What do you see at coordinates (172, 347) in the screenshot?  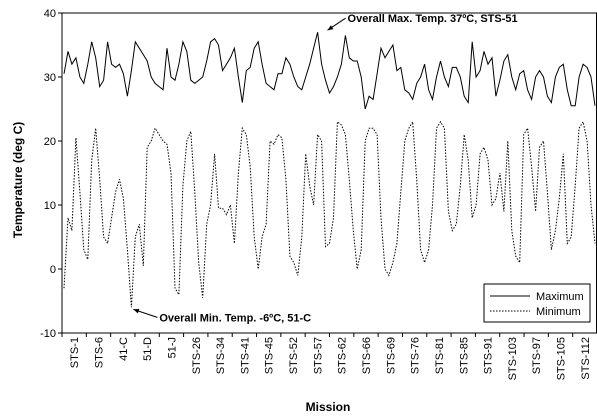 I see `x-tick-label: 51-J` at bounding box center [172, 347].